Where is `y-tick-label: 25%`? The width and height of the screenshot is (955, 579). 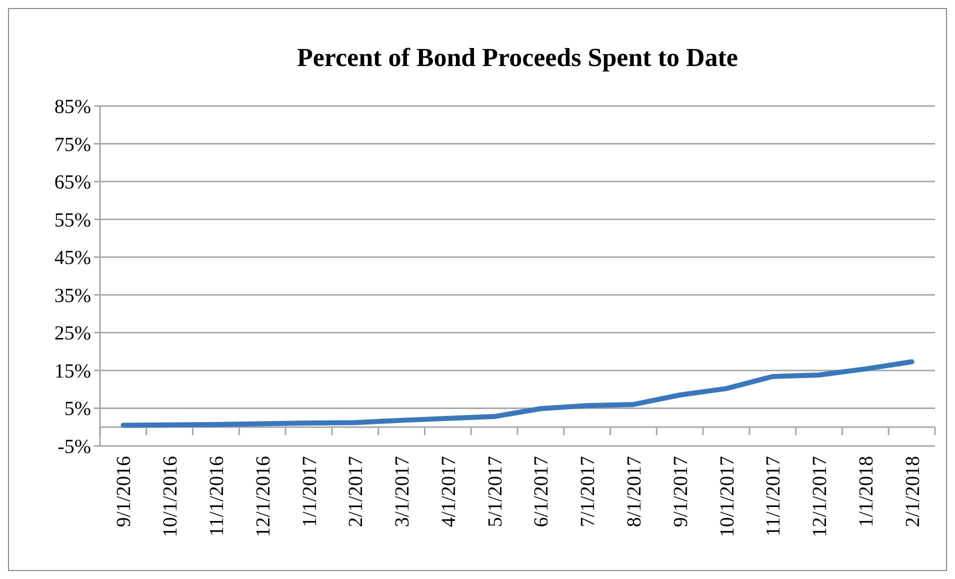 y-tick-label: 25% is located at coordinates (72, 333).